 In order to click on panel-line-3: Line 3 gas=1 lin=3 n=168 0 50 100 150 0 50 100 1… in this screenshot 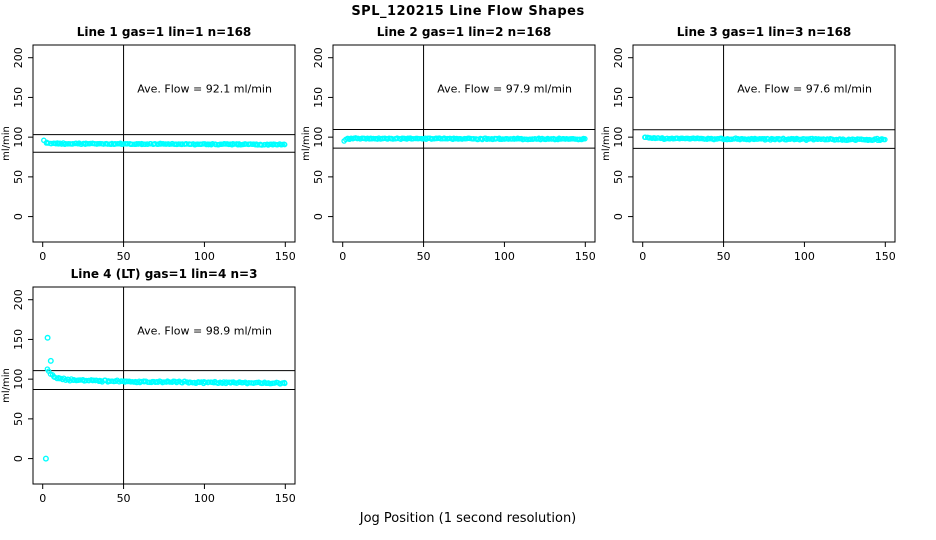, I will do `click(750, 145)`.